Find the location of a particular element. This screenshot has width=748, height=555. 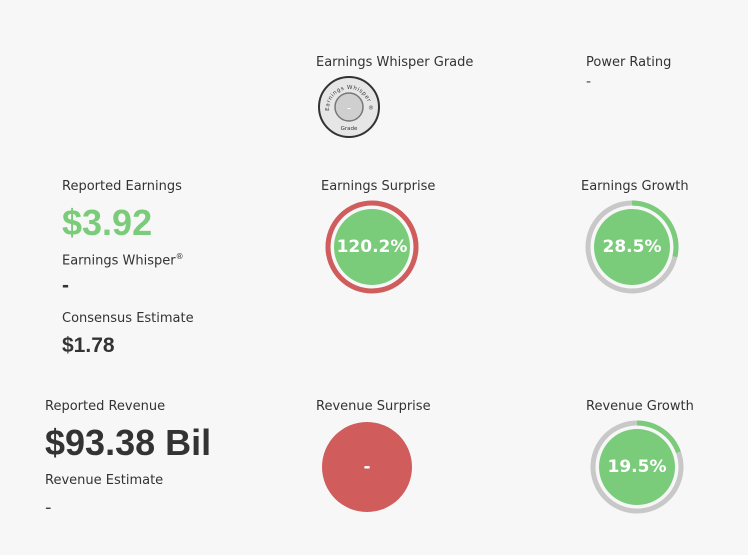

earnings-growth-value: 28.5% is located at coordinates (632, 247).